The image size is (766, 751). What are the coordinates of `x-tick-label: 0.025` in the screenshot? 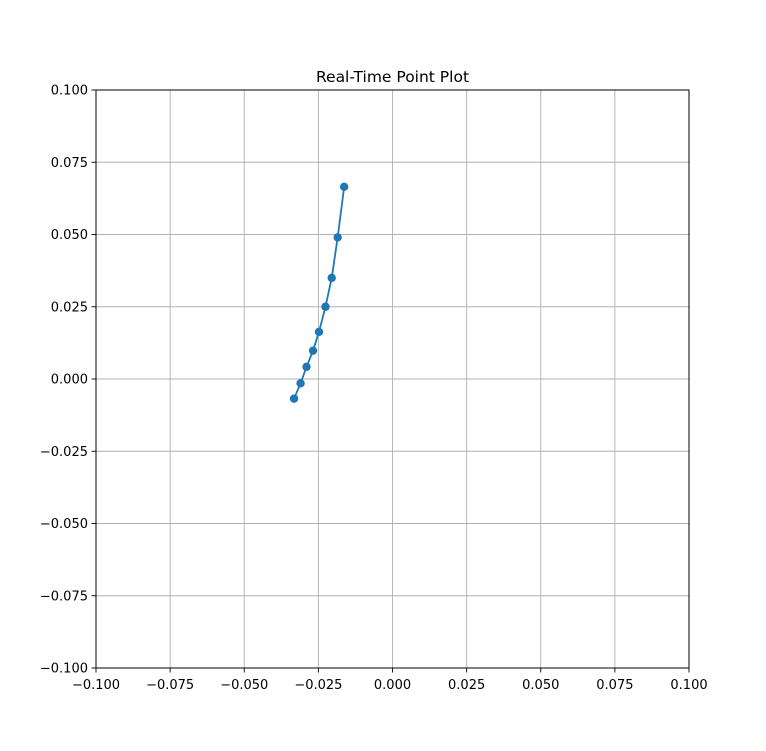 It's located at (466, 685).